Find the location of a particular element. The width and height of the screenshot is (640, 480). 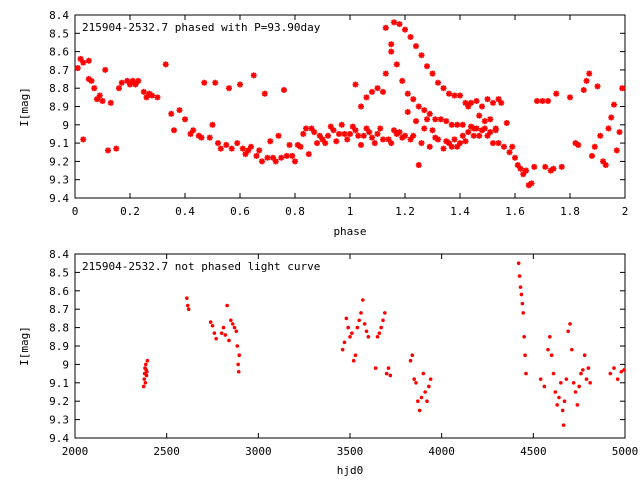

x-tick-label: 1.2 is located at coordinates (405, 211).